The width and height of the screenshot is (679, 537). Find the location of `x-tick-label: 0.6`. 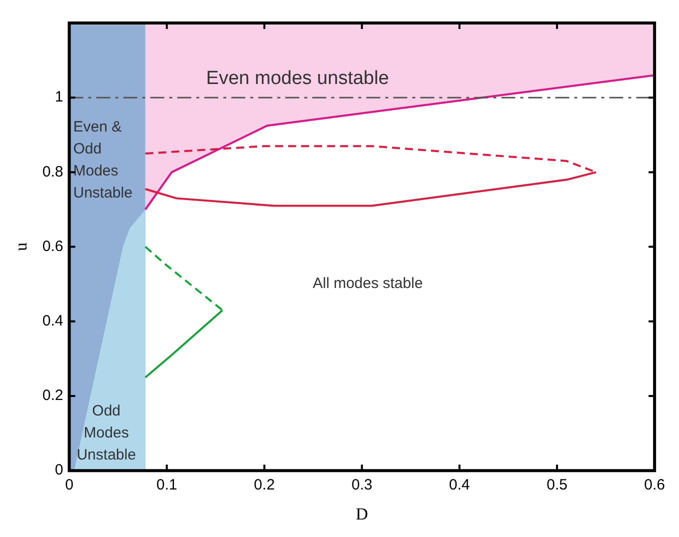

x-tick-label: 0.6 is located at coordinates (655, 485).